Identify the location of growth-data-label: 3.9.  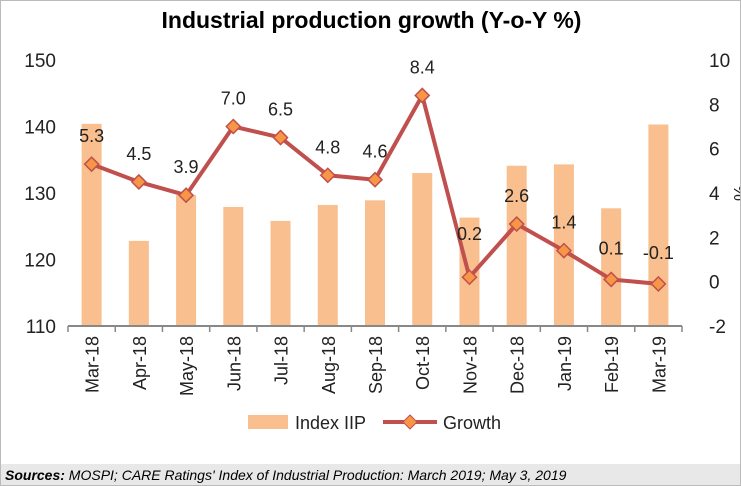
(186, 167).